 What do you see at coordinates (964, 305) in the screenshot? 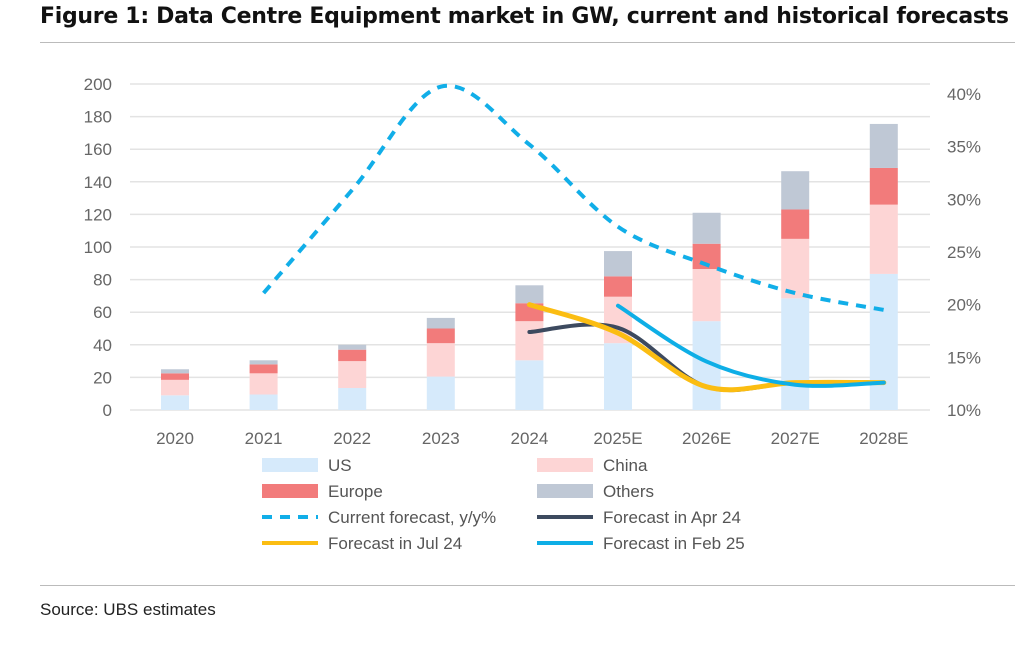
I see `y2-tick-label: 20%` at bounding box center [964, 305].